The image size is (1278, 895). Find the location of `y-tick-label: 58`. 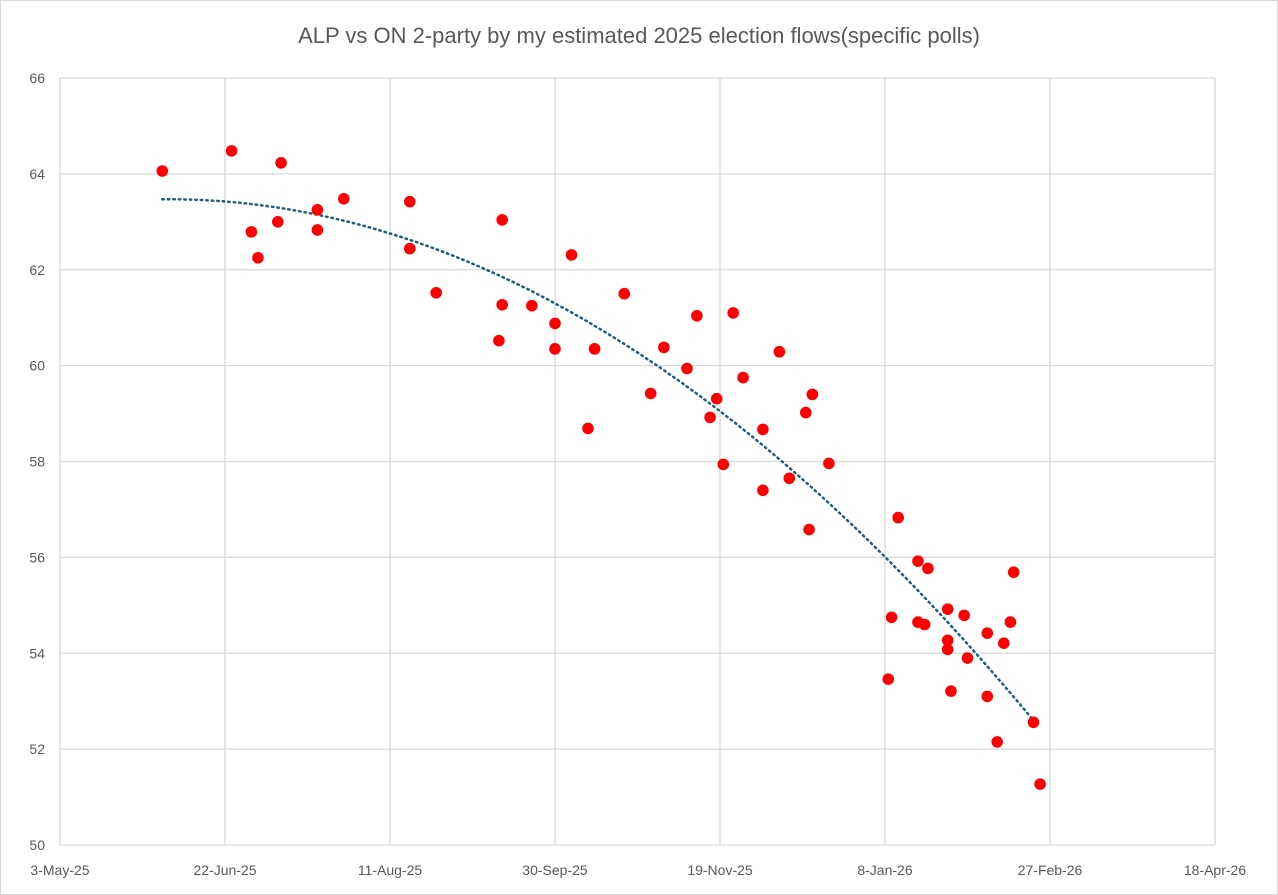

y-tick-label: 58 is located at coordinates (37, 462).